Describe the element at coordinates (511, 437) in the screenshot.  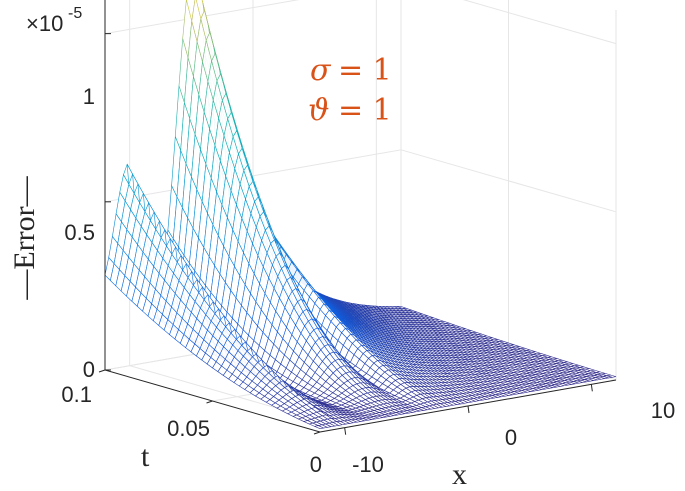
I see `x-tick-label: 0` at that location.